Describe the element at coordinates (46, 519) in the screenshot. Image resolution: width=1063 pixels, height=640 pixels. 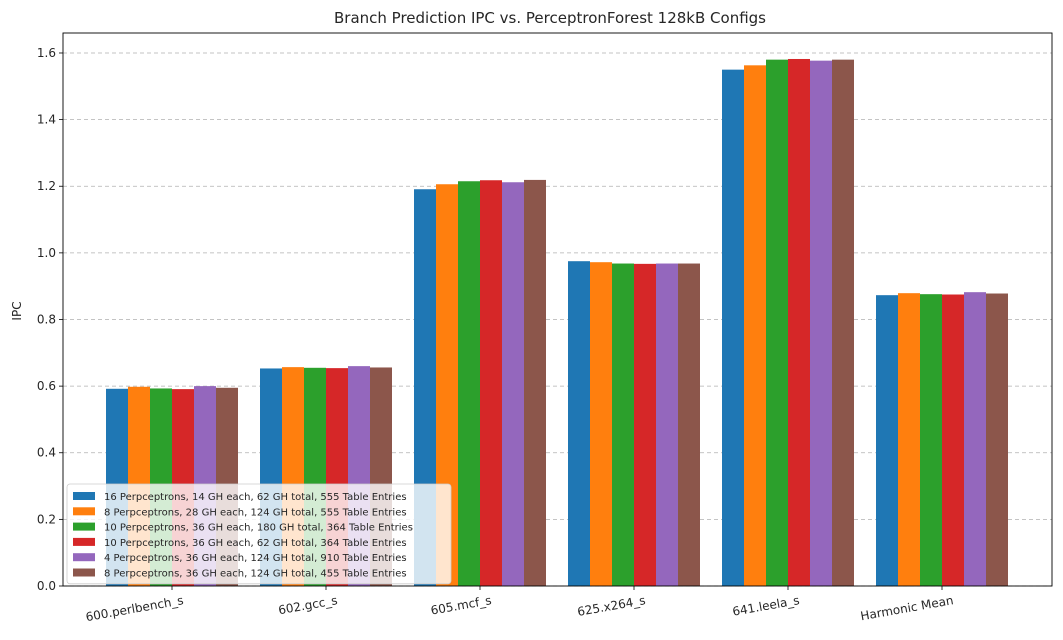
I see `y-tick-label: 0.2` at that location.